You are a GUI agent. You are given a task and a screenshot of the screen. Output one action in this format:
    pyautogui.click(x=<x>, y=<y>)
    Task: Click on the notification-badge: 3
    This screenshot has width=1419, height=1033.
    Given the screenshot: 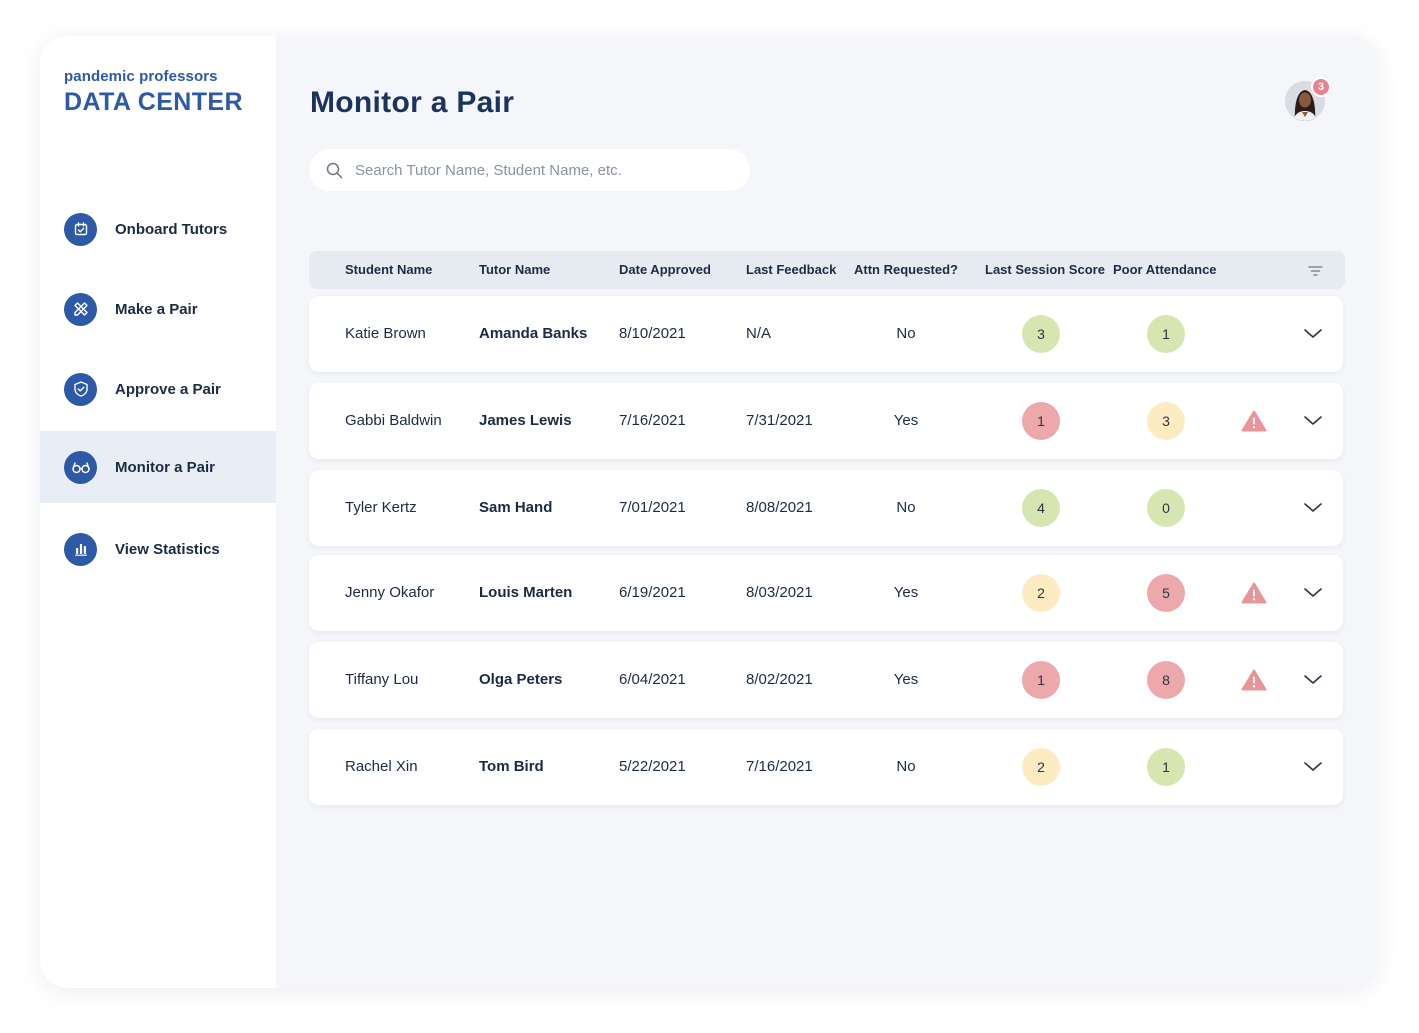 What is the action you would take?
    pyautogui.click(x=1321, y=87)
    